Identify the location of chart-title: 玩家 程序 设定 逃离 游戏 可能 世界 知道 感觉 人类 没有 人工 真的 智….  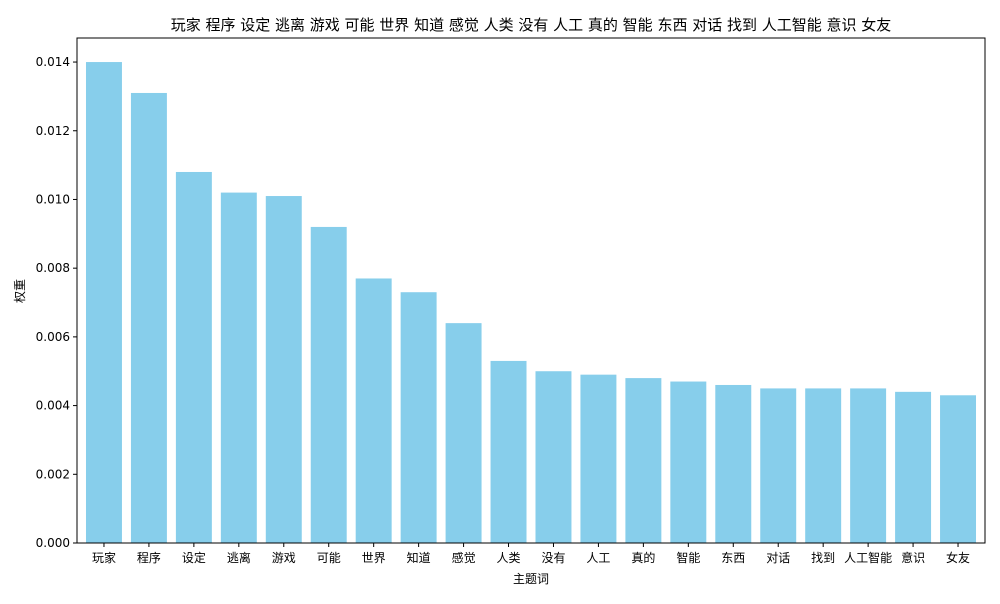
(531, 25).